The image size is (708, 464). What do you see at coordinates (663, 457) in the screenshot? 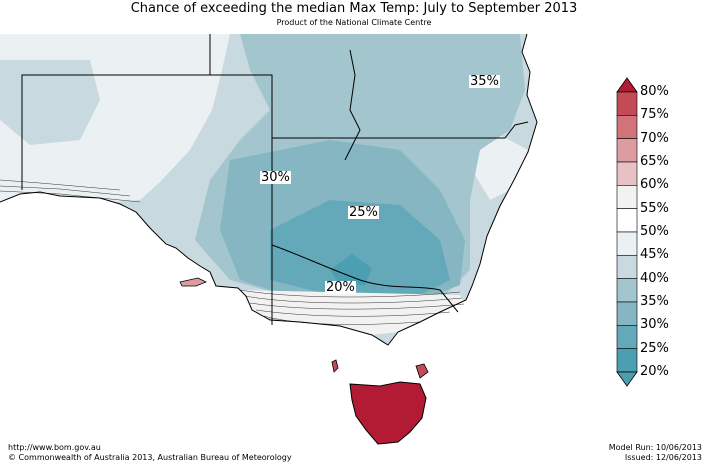
I see `footer-issued: Issued: 12/06/2013` at bounding box center [663, 457].